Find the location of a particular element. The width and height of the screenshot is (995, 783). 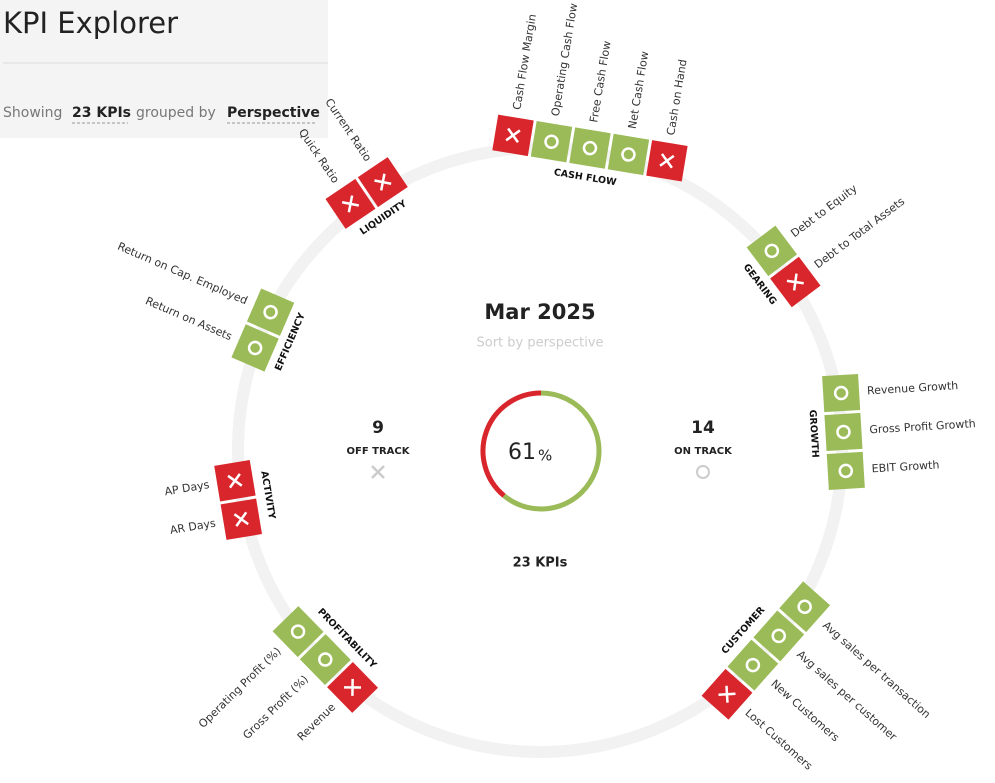

on-track-label: ON TRACK is located at coordinates (703, 451).